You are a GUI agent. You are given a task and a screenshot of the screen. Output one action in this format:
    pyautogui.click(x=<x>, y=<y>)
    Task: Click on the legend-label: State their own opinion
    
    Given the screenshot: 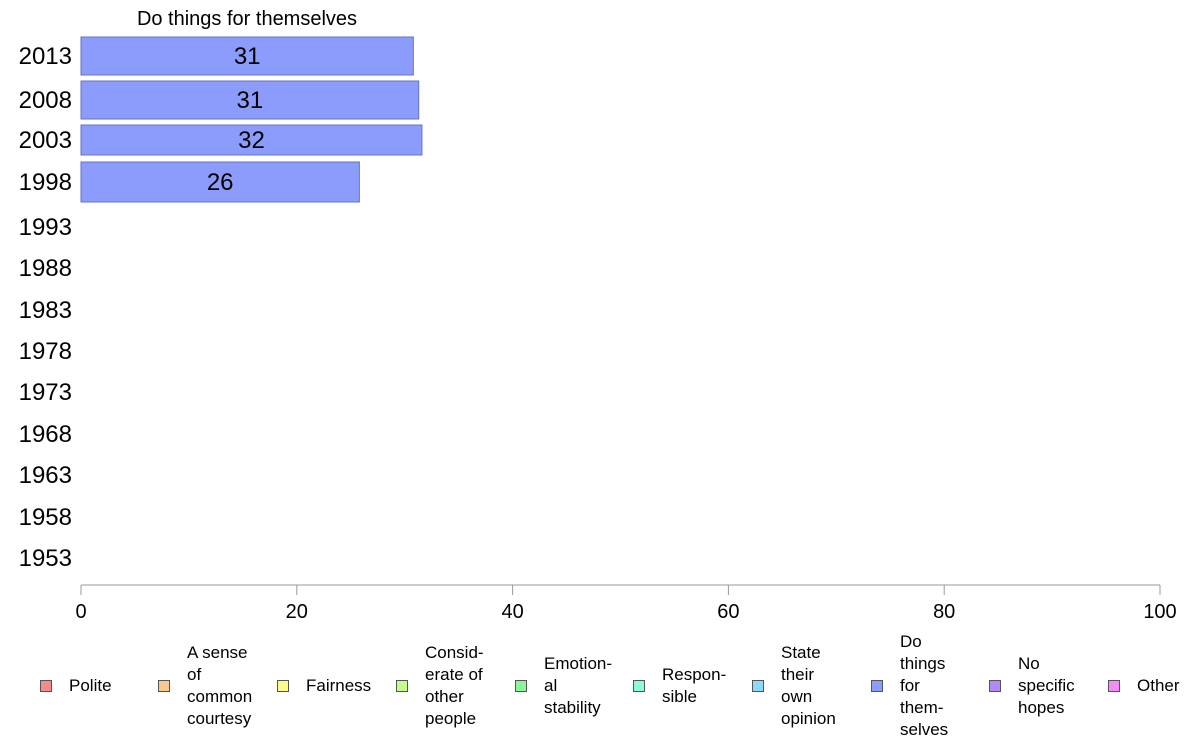 What is the action you would take?
    pyautogui.click(x=808, y=685)
    